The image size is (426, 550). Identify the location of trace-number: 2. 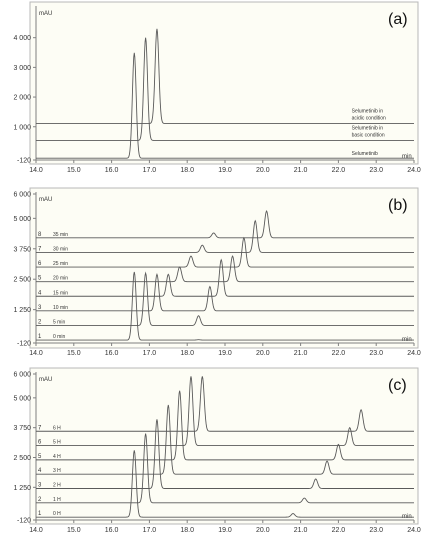
(40, 322).